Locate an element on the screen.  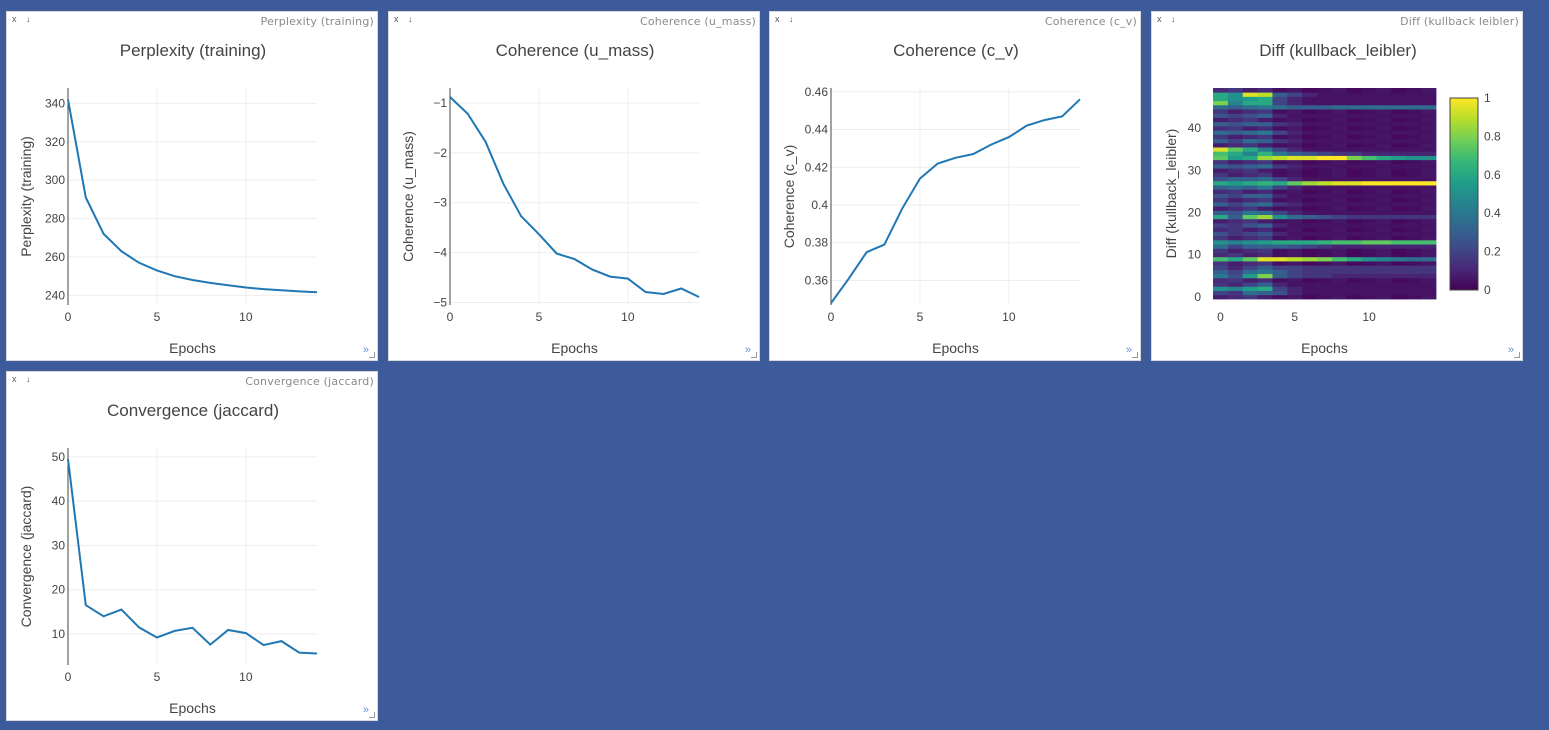
pane-title-bar: x ↓ Coherence (u_mass) is located at coordinates (574, 20).